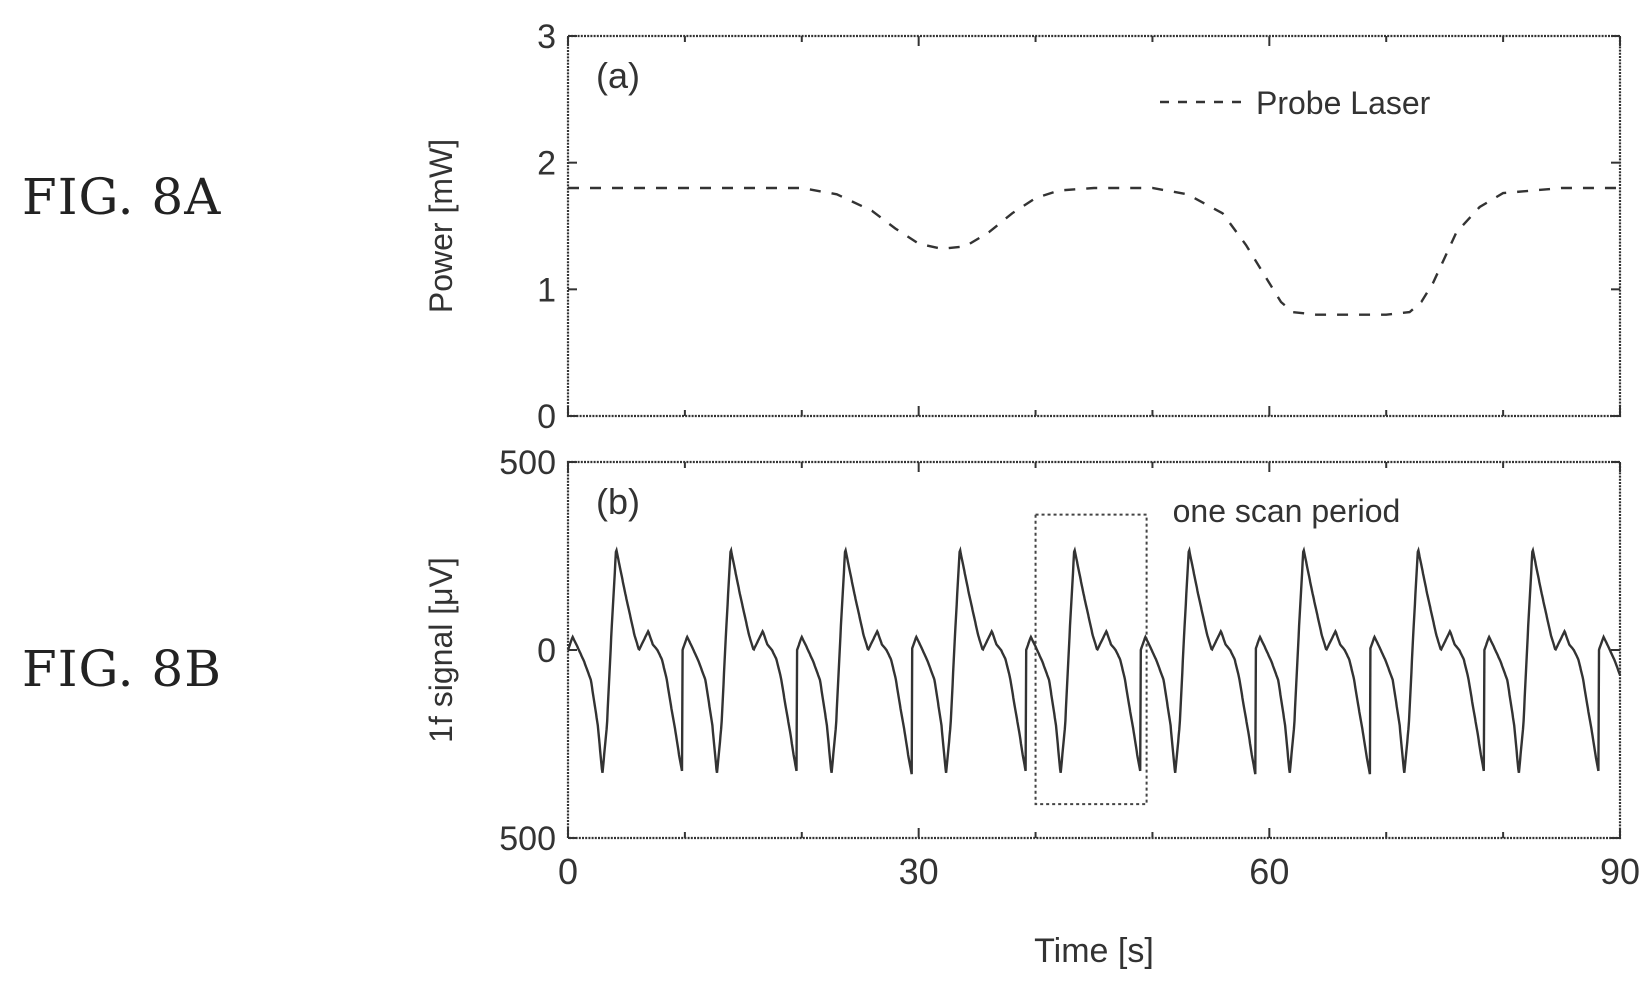 The width and height of the screenshot is (1646, 986). Describe the element at coordinates (441, 650) in the screenshot. I see `y-axis-label-b: 1f signal [μV]` at that location.